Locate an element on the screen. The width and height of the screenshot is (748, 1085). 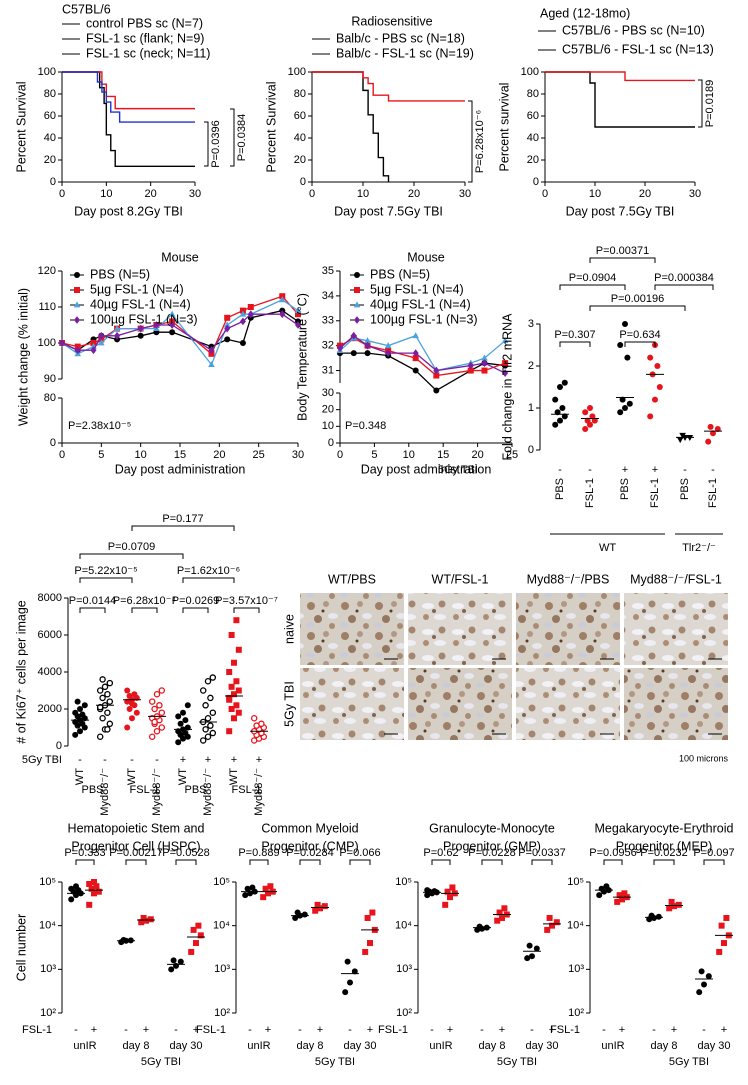
chart-title: Megakaryocyte-Erythroid is located at coordinates (664, 828).